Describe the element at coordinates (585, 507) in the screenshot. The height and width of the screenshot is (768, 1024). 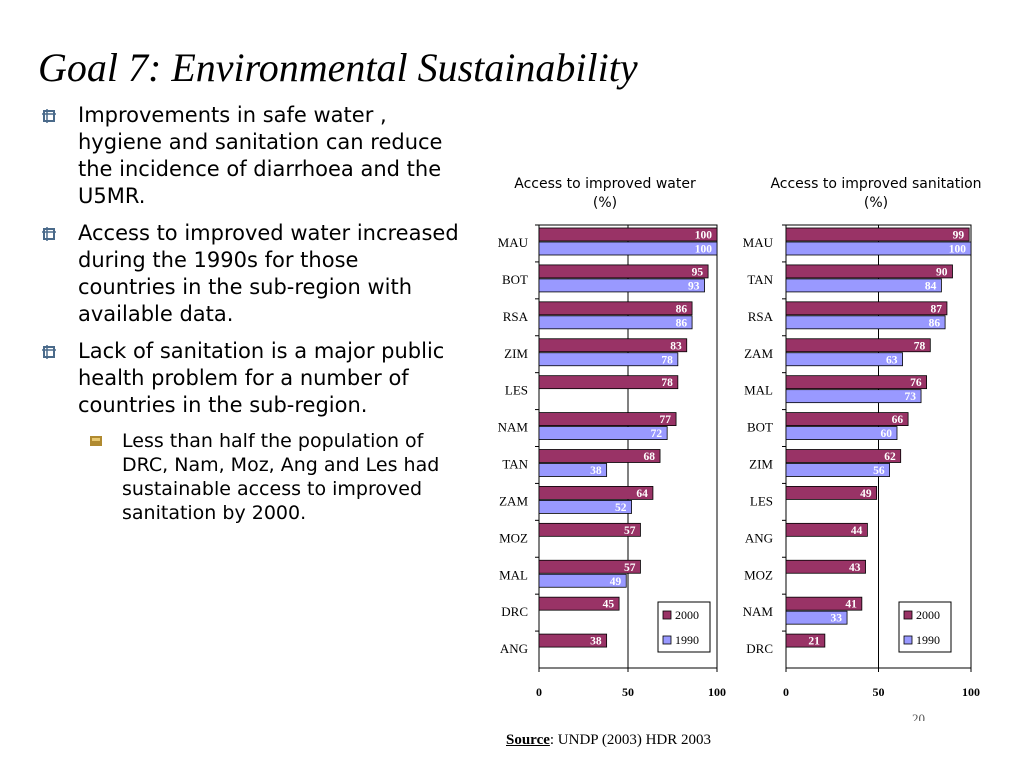
I see `bar-1990-zam` at that location.